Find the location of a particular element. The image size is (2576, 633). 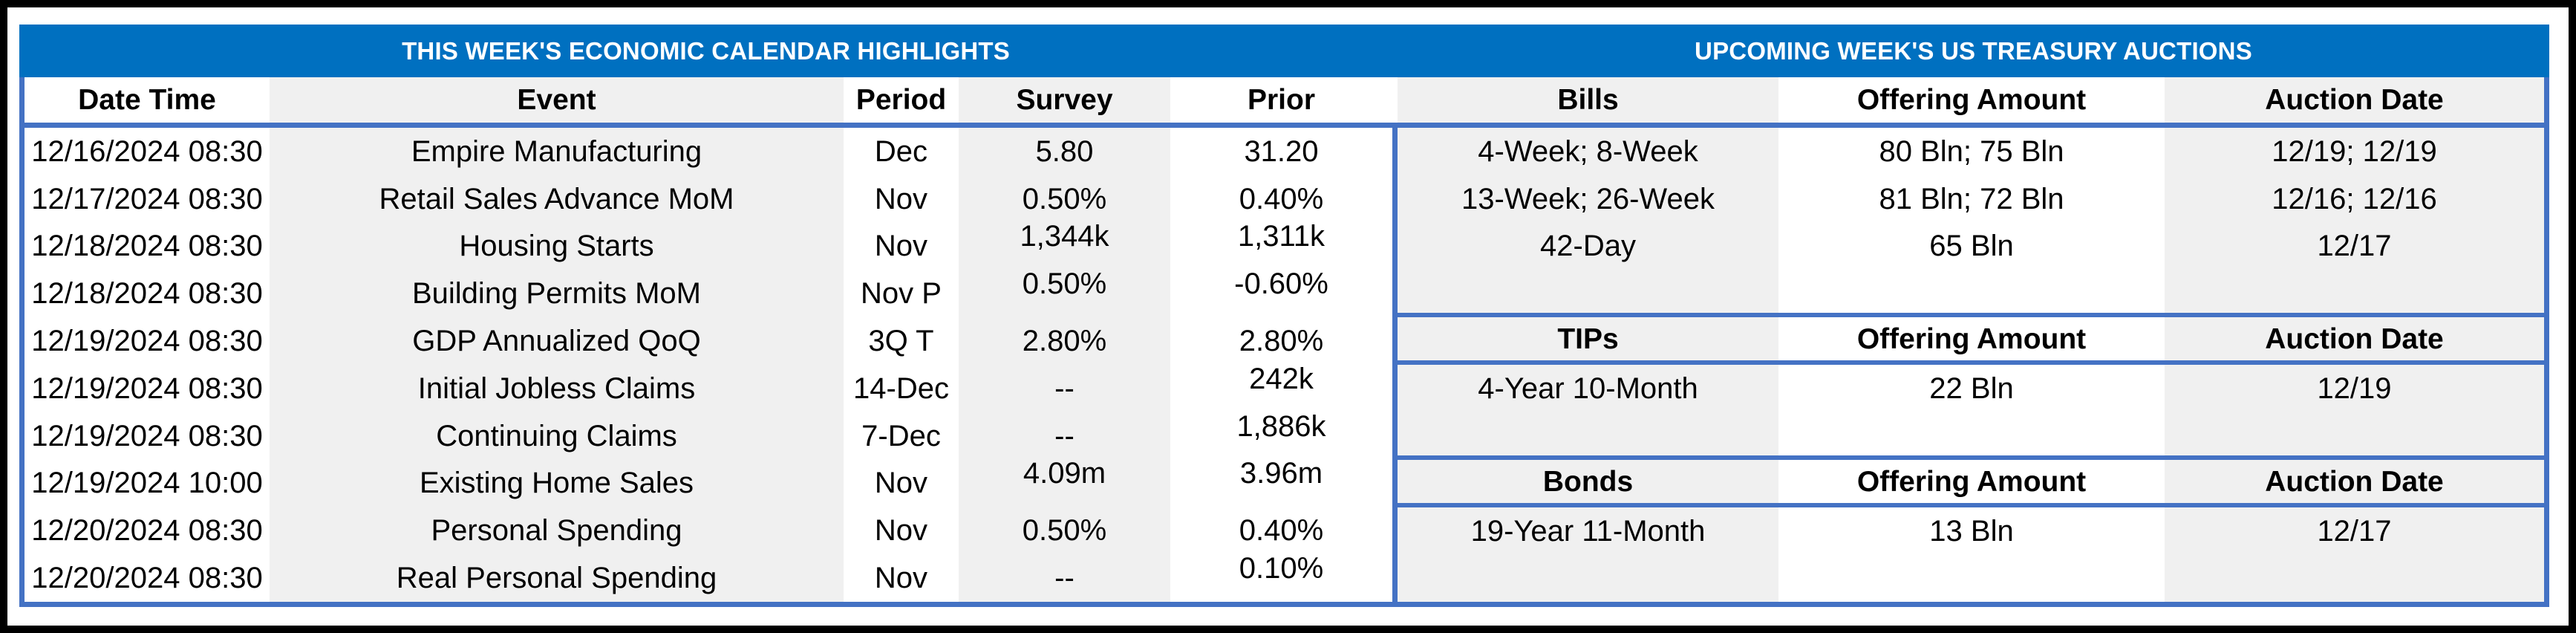

period-column-header: Period is located at coordinates (901, 100).